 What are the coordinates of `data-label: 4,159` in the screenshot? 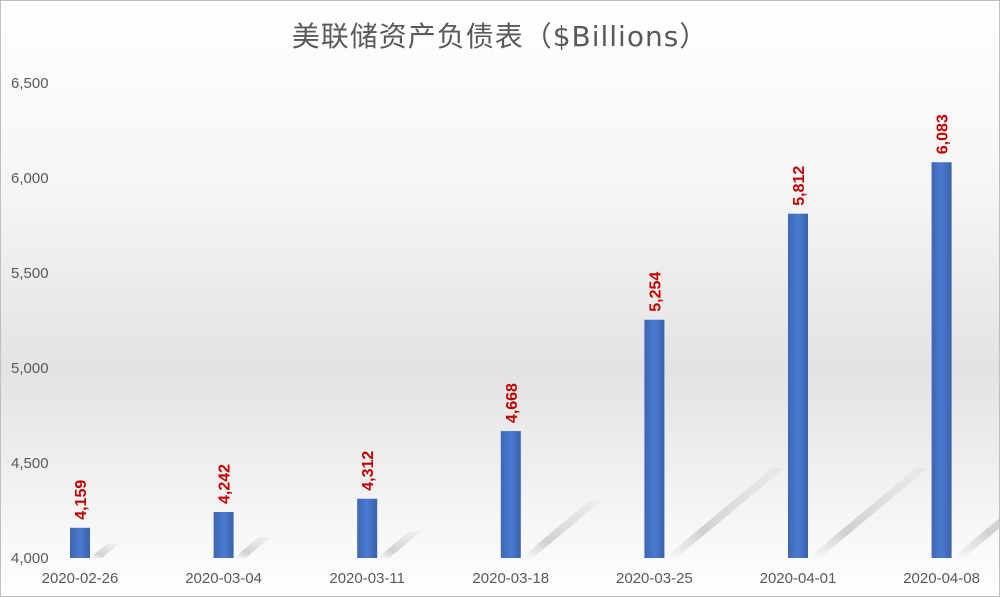 It's located at (81, 500).